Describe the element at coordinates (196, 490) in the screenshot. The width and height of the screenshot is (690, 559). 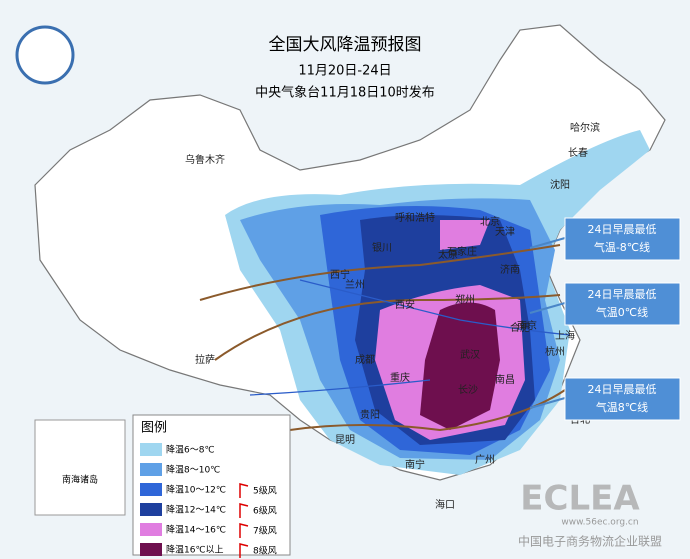
I see `legend-label: 降温10～12℃` at that location.